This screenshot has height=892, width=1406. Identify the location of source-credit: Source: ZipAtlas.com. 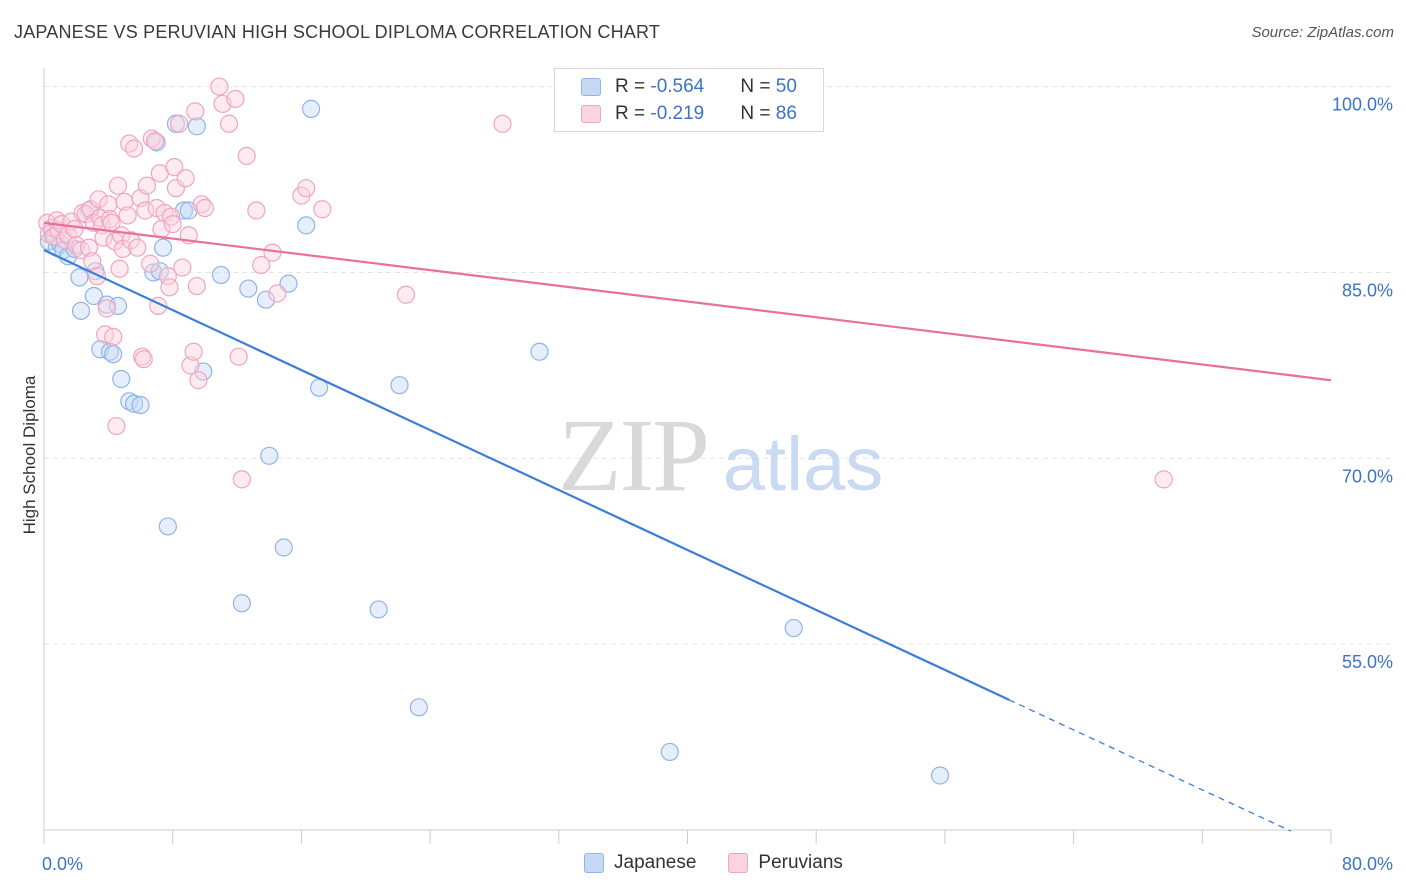
(1322, 32).